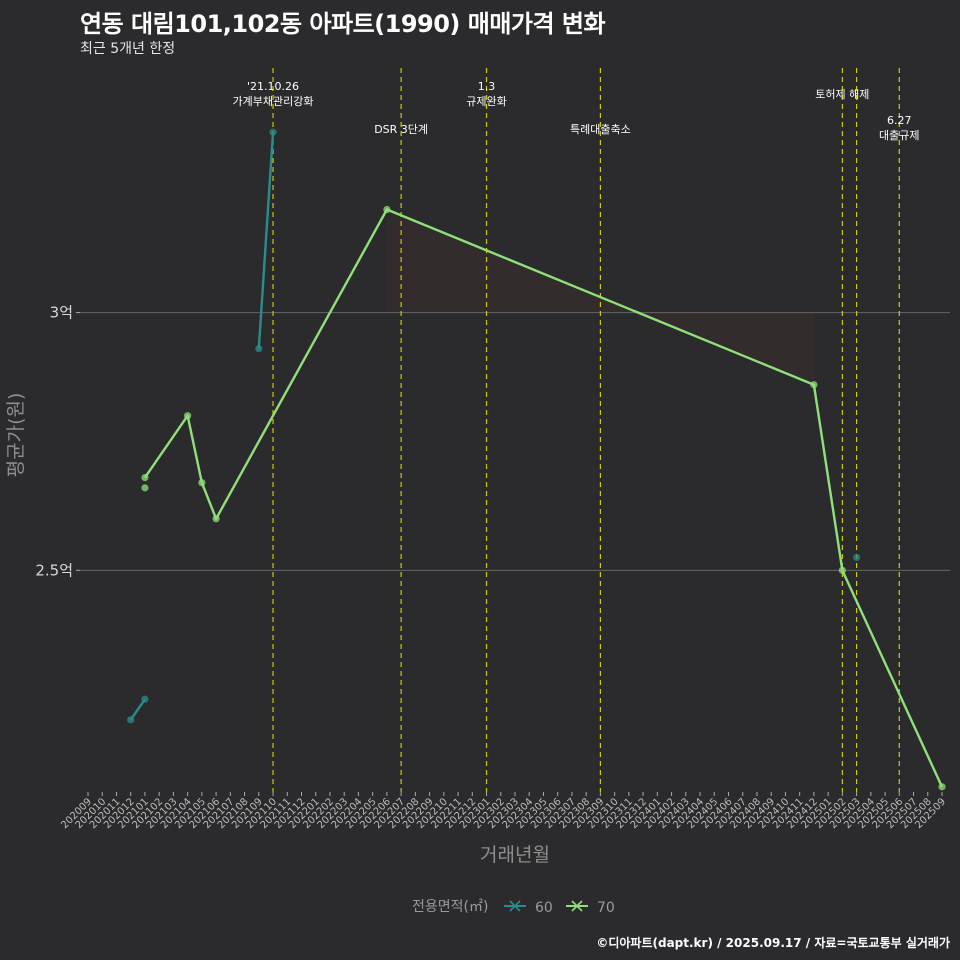 The image size is (960, 960). What do you see at coordinates (57, 441) in the screenshot?
I see `y-axis-ticks: 2.5억 3억` at bounding box center [57, 441].